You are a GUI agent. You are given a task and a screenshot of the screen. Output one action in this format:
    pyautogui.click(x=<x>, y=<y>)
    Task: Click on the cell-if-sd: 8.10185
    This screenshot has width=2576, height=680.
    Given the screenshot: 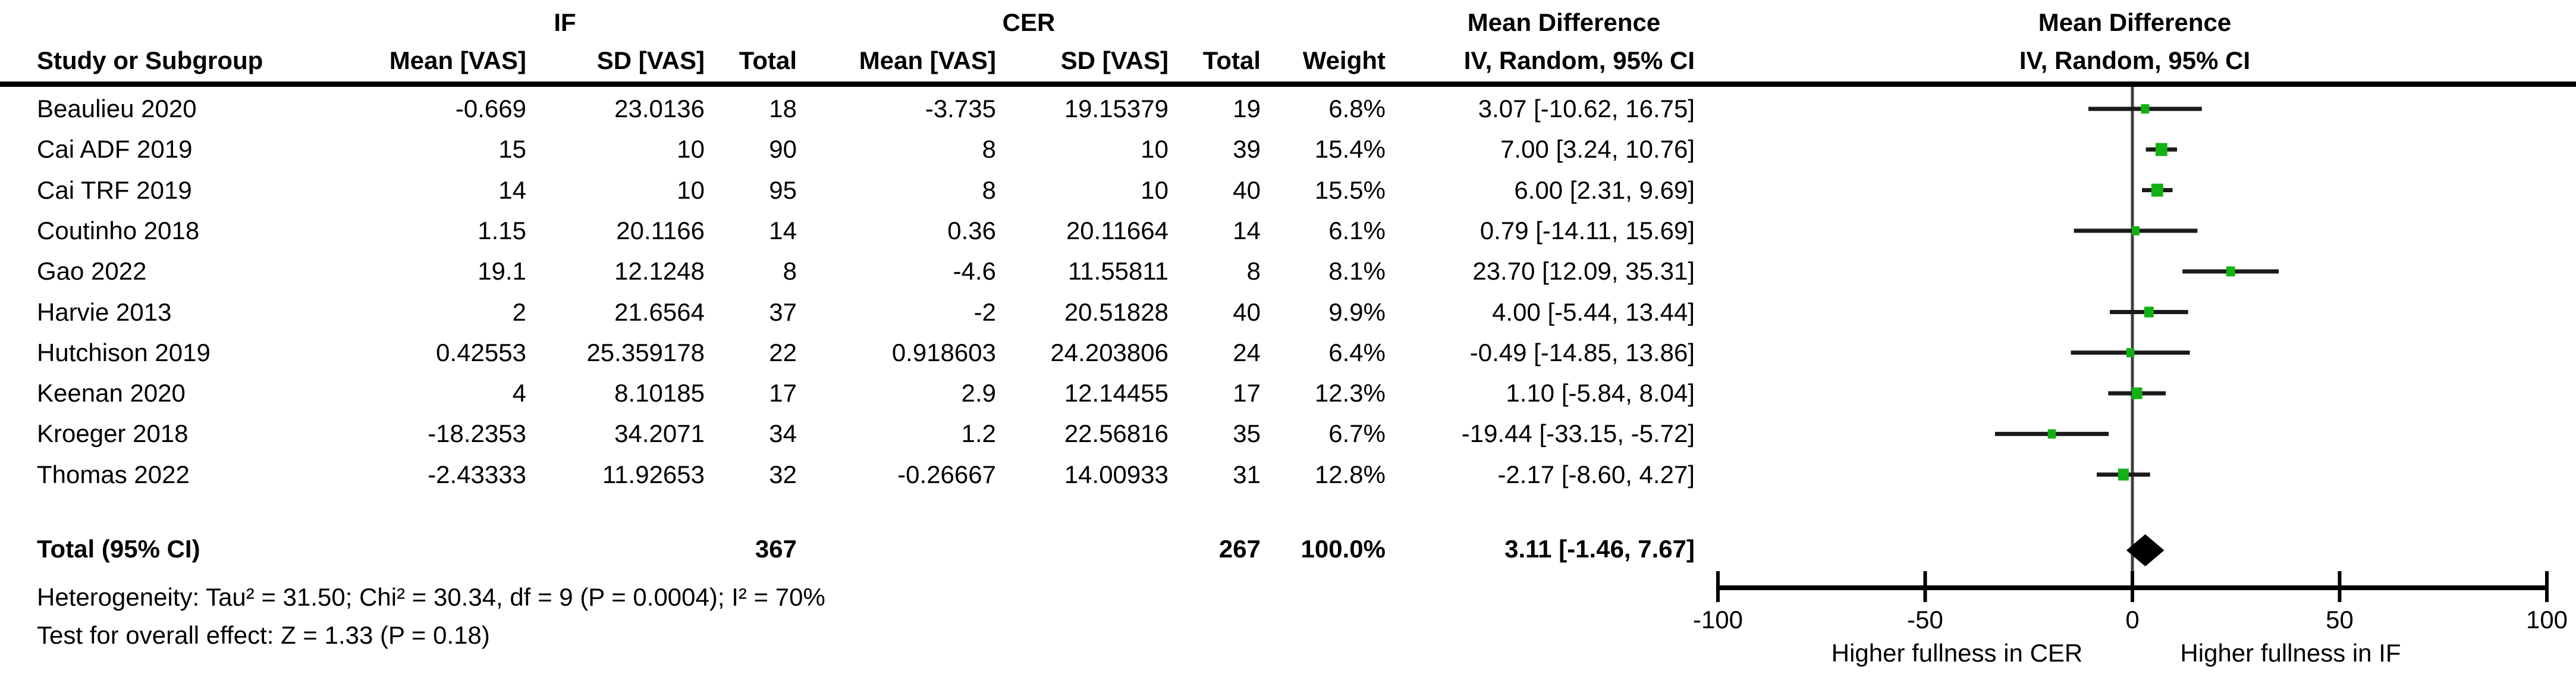 What is the action you would take?
    pyautogui.click(x=659, y=393)
    